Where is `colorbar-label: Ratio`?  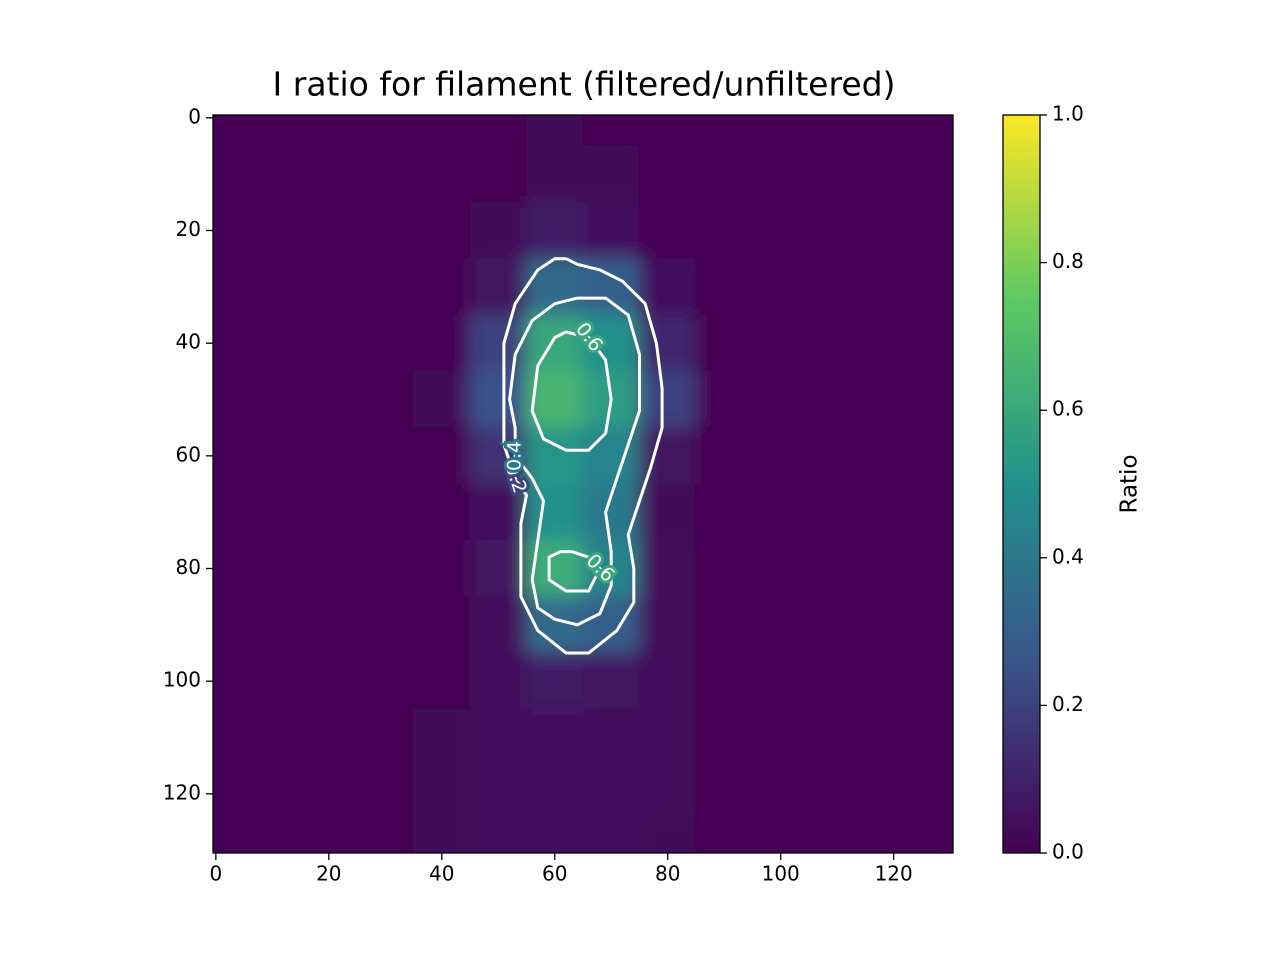 colorbar-label: Ratio is located at coordinates (1130, 483).